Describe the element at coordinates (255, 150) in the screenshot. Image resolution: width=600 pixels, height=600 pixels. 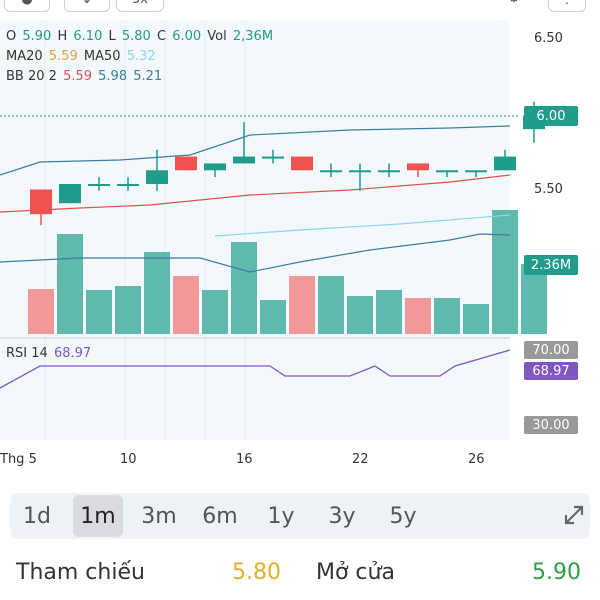
I see `bb-upper-line` at that location.